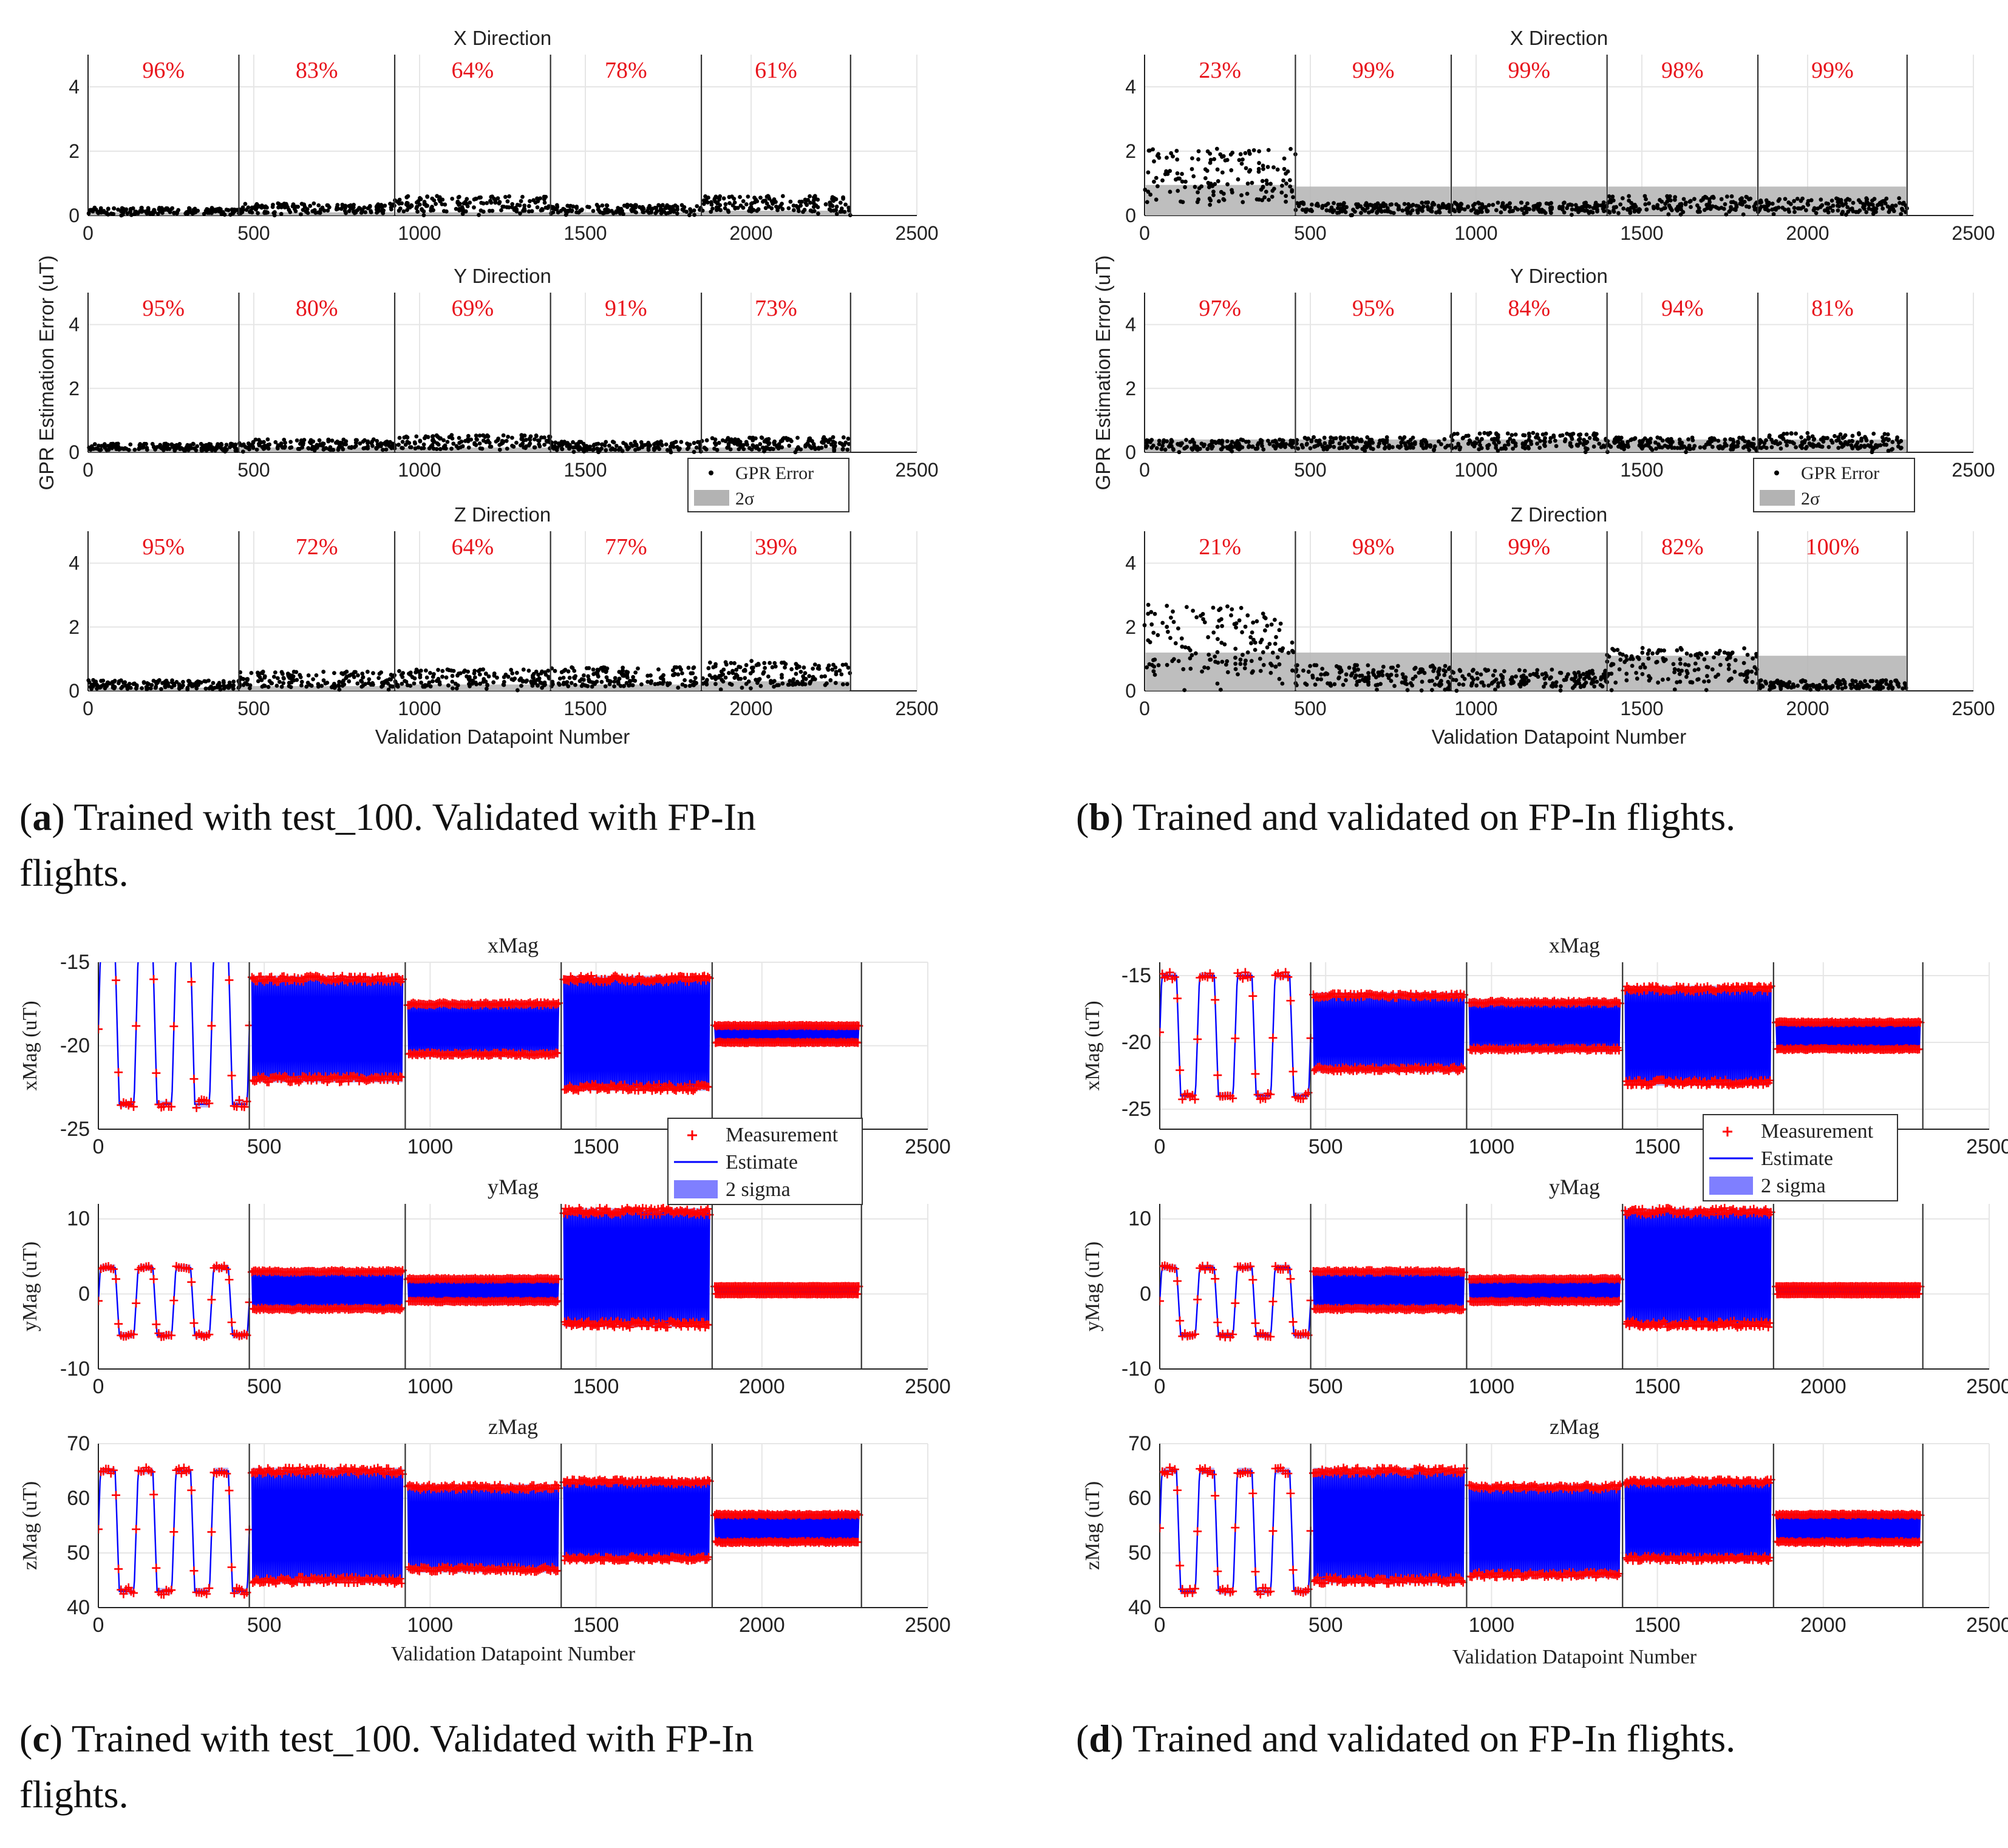 This screenshot has width=2008, height=1848. Describe the element at coordinates (163, 689) in the screenshot. I see `two-sigma-band` at that location.